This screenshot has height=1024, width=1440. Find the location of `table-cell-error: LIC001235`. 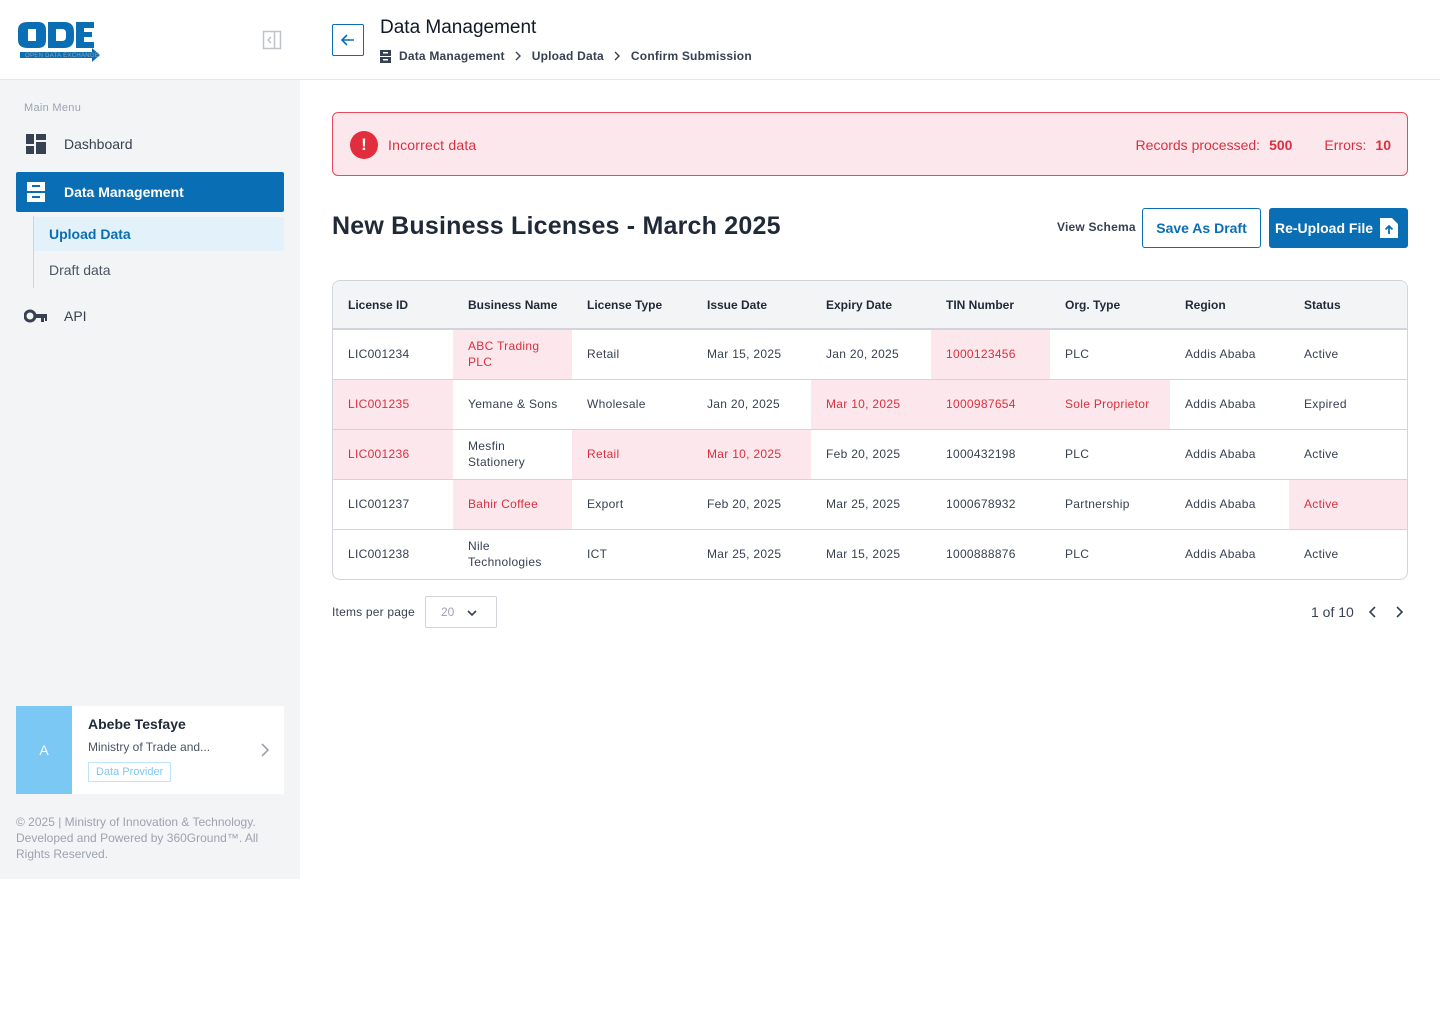

table-cell-error: LIC001235 is located at coordinates (393, 404).